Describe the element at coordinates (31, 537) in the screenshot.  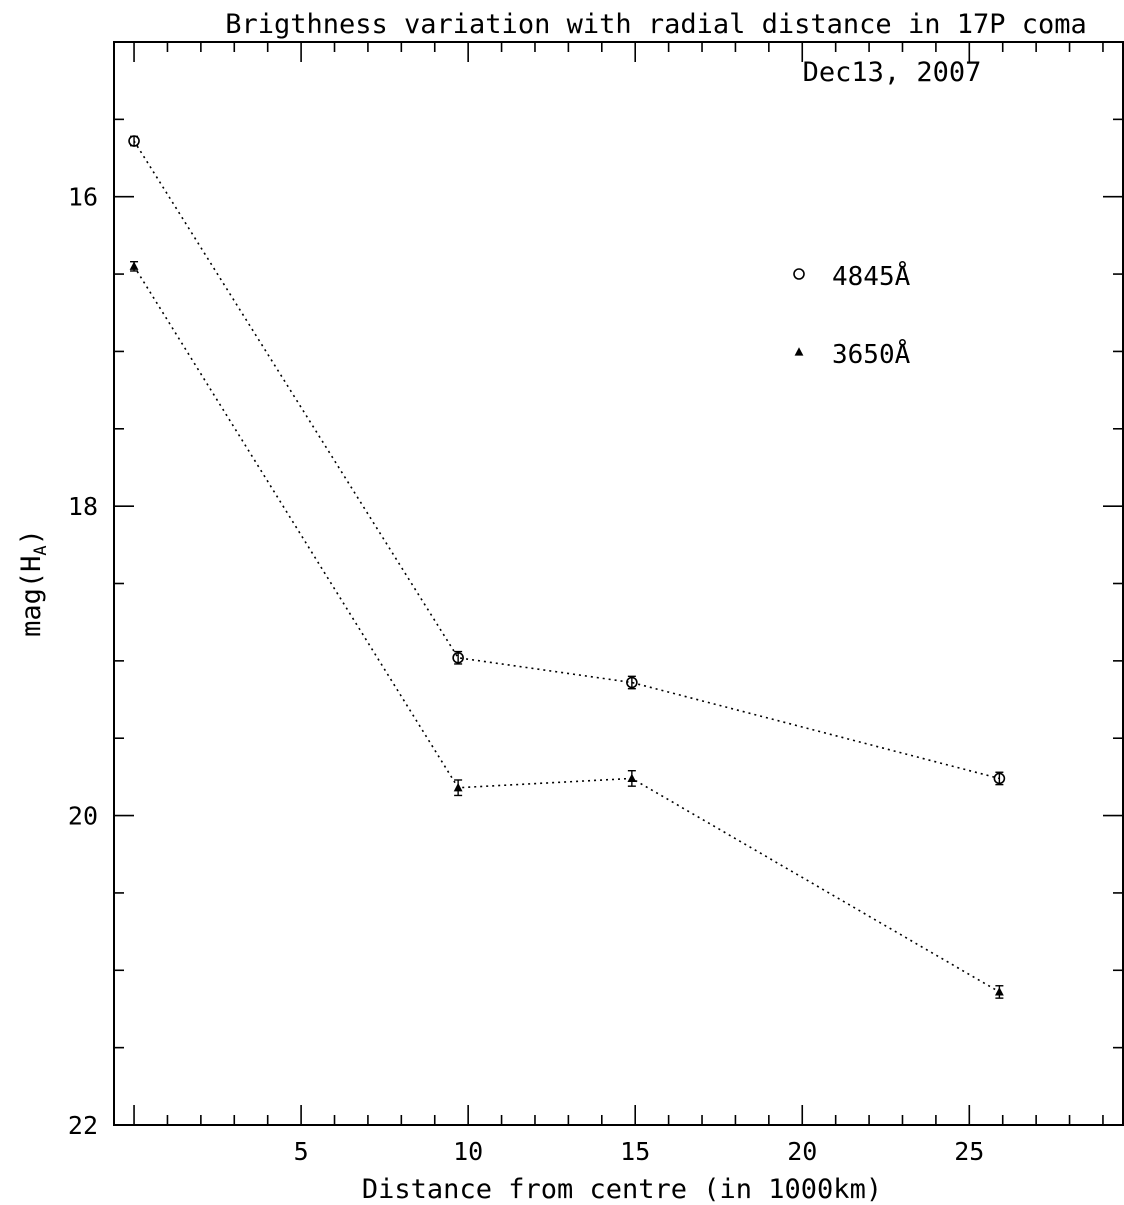
I see `y-axis-title-close: )` at that location.